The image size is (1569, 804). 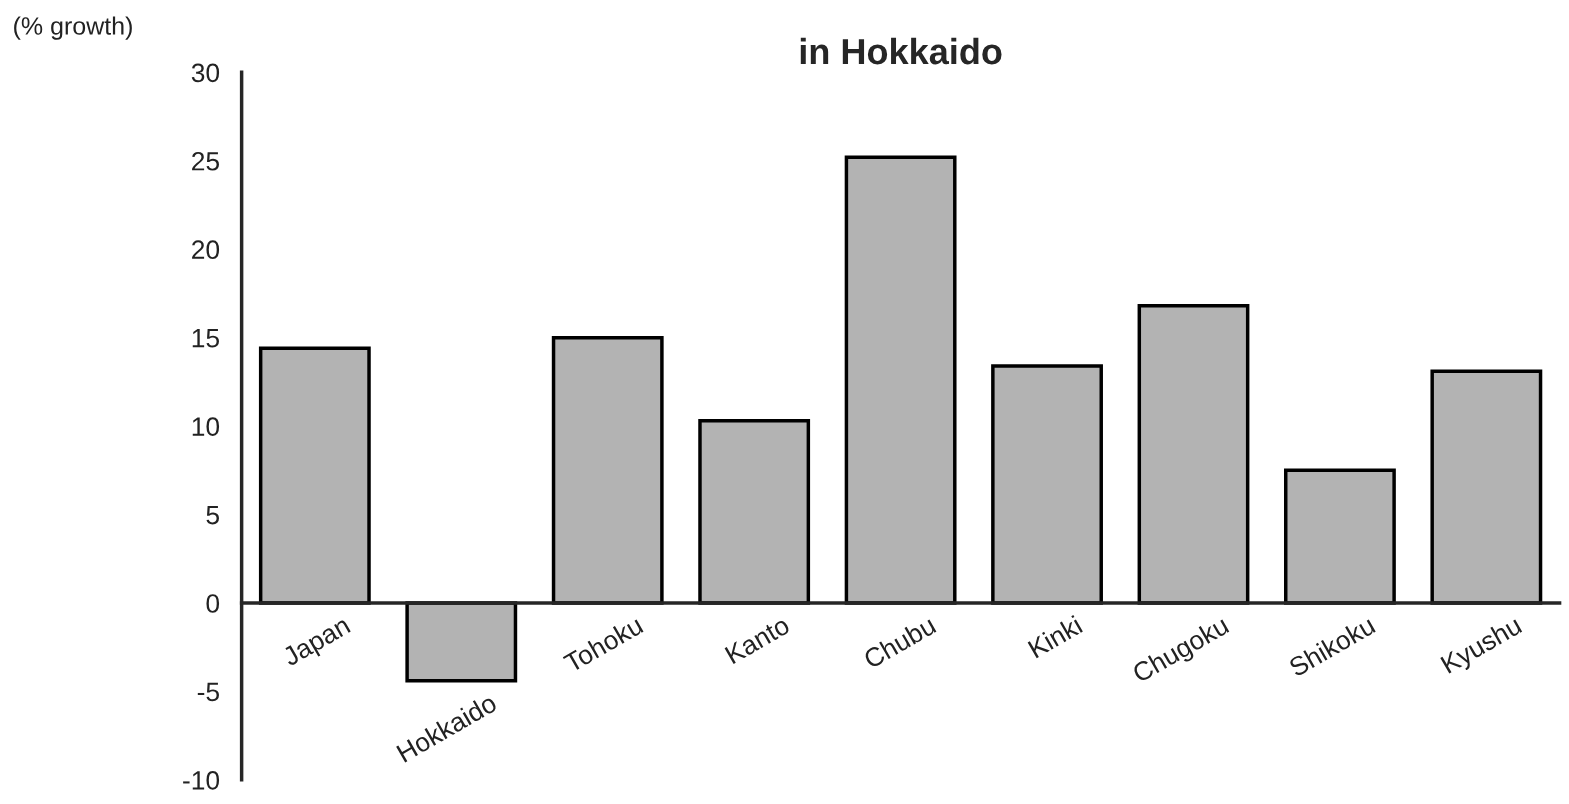 I want to click on y-tick-label: -10, so click(x=201, y=780).